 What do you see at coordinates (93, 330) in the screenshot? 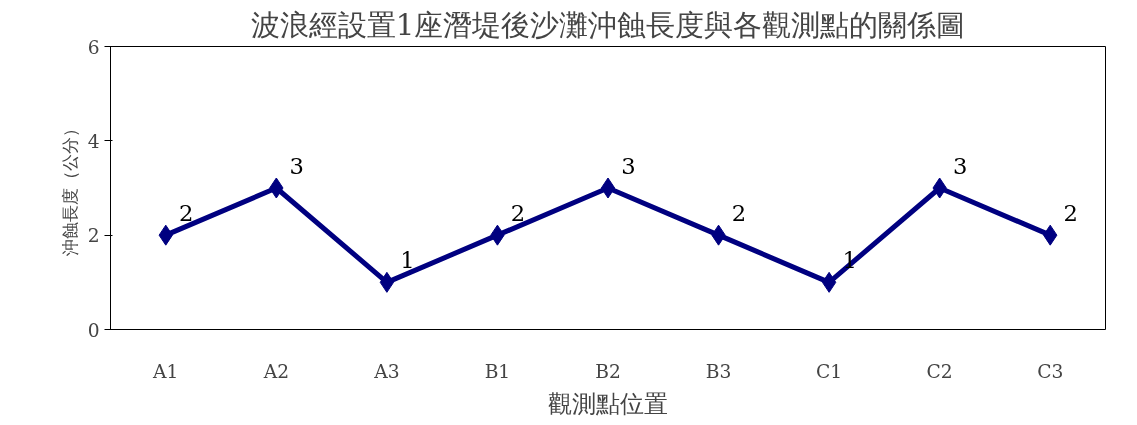
I see `y-tick-label: 0` at bounding box center [93, 330].